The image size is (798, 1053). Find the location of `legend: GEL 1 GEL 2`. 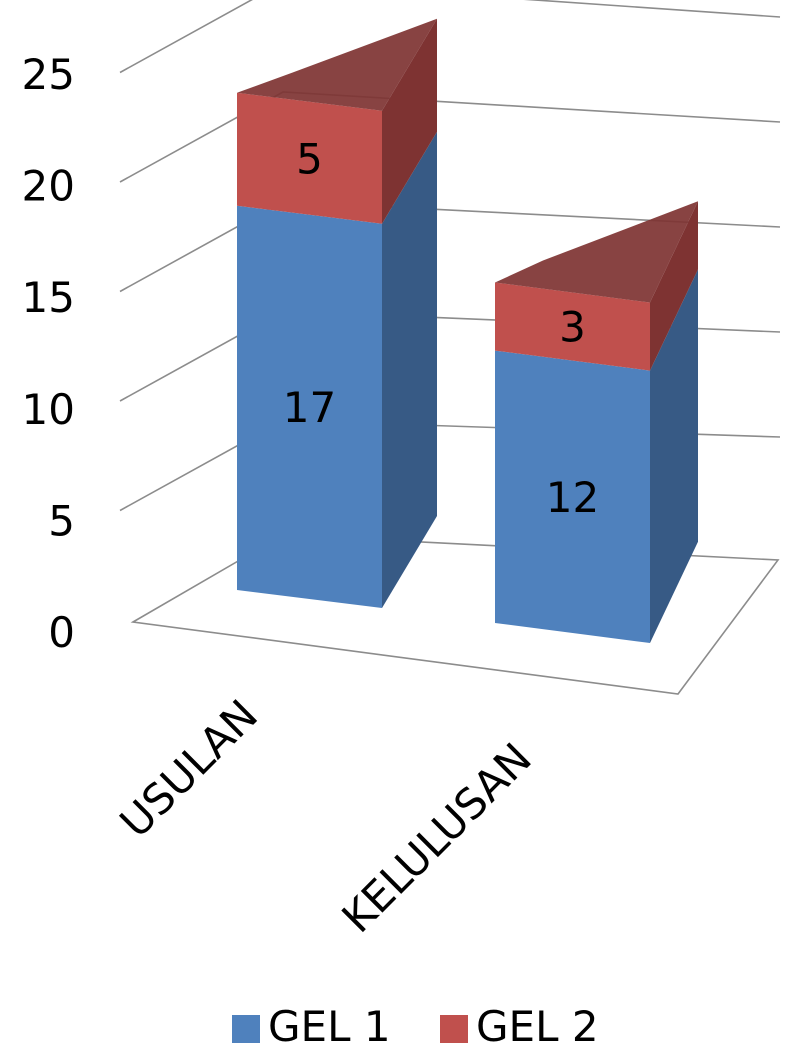

legend: GEL 1 GEL 2 is located at coordinates (415, 1026).